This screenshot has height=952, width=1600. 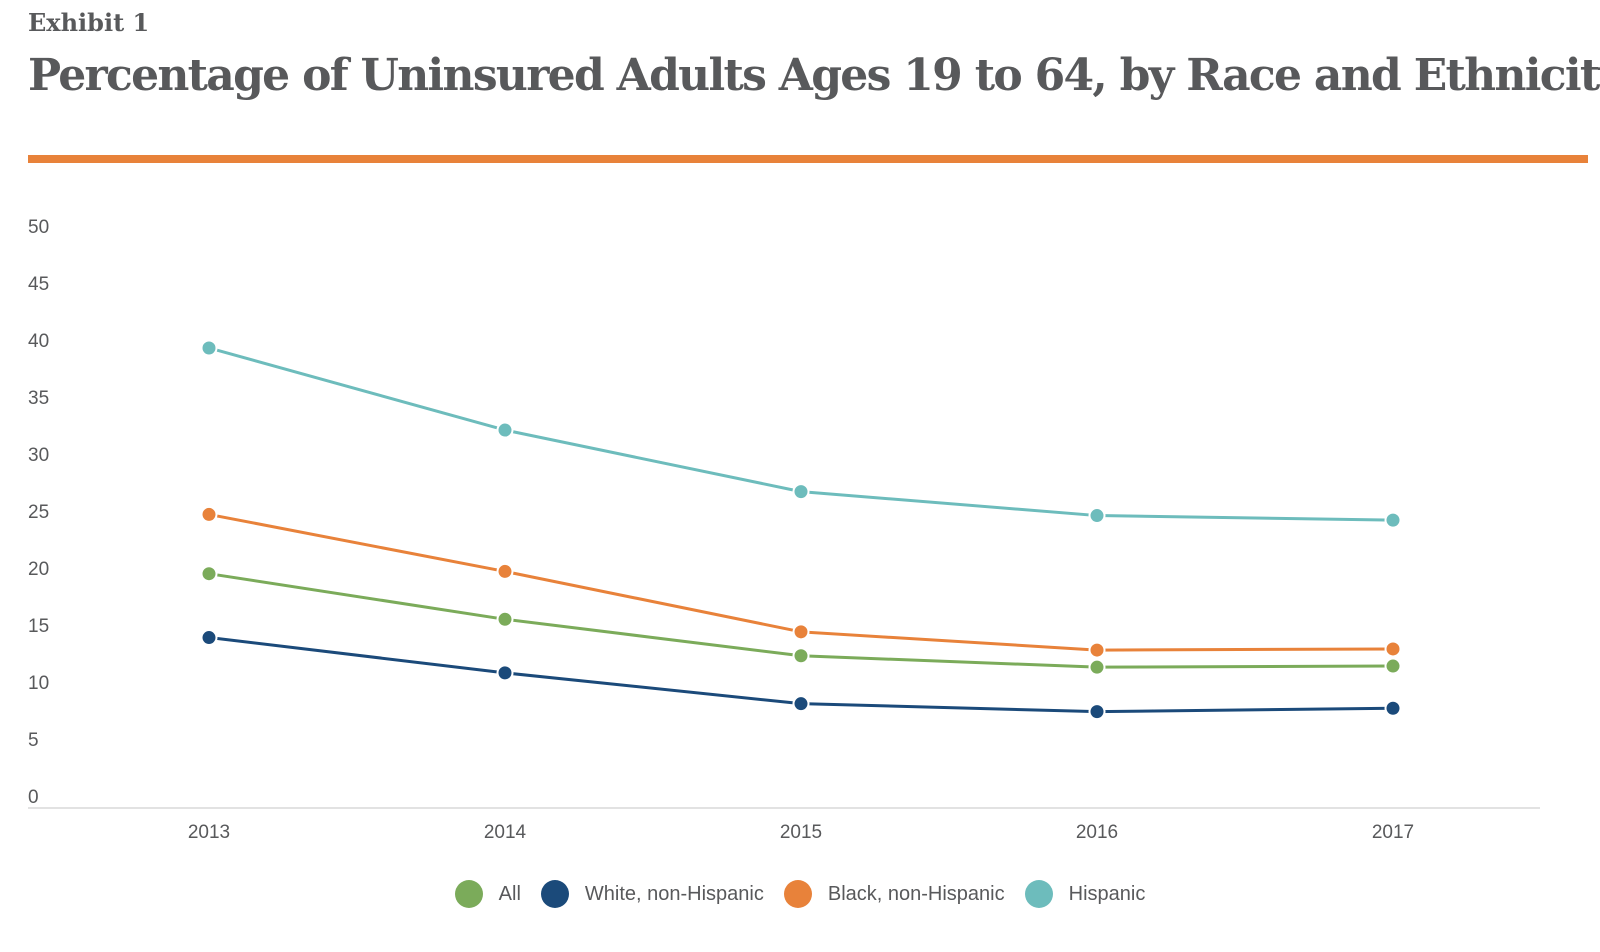 What do you see at coordinates (38, 398) in the screenshot?
I see `y-tick-label: 35` at bounding box center [38, 398].